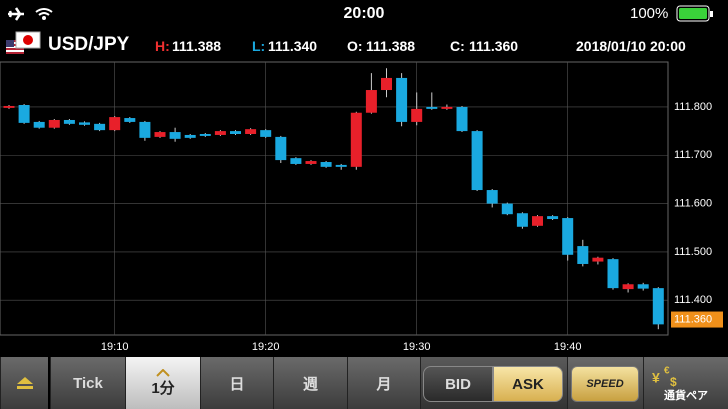 The width and height of the screenshot is (728, 409). What do you see at coordinates (631, 46) in the screenshot?
I see `datetime: 2018/01/10 20:00` at bounding box center [631, 46].